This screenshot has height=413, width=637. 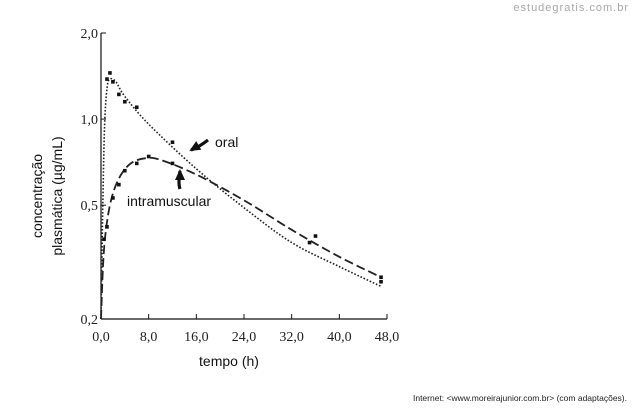 What do you see at coordinates (244, 337) in the screenshot?
I see `x-tick-label: 24,0` at bounding box center [244, 337].